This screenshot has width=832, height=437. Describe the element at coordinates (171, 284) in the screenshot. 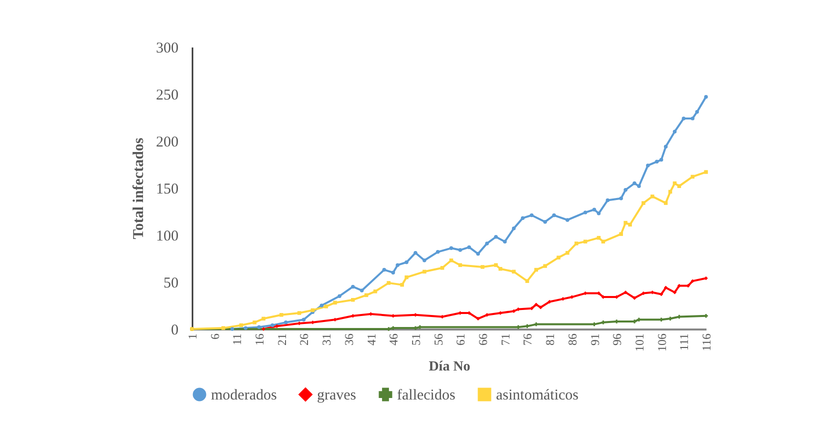

I see `y-tick-label: 50` at that location.